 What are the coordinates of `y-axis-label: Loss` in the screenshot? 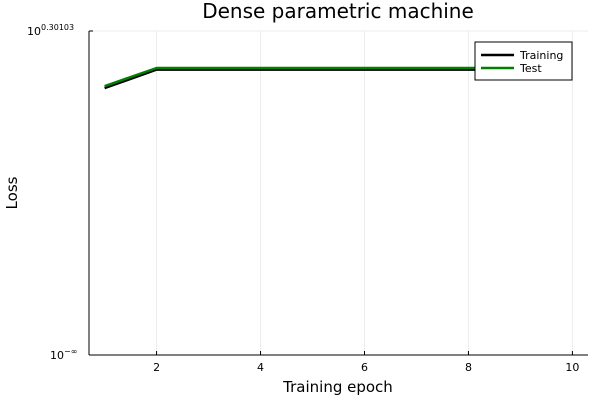 It's located at (12, 192).